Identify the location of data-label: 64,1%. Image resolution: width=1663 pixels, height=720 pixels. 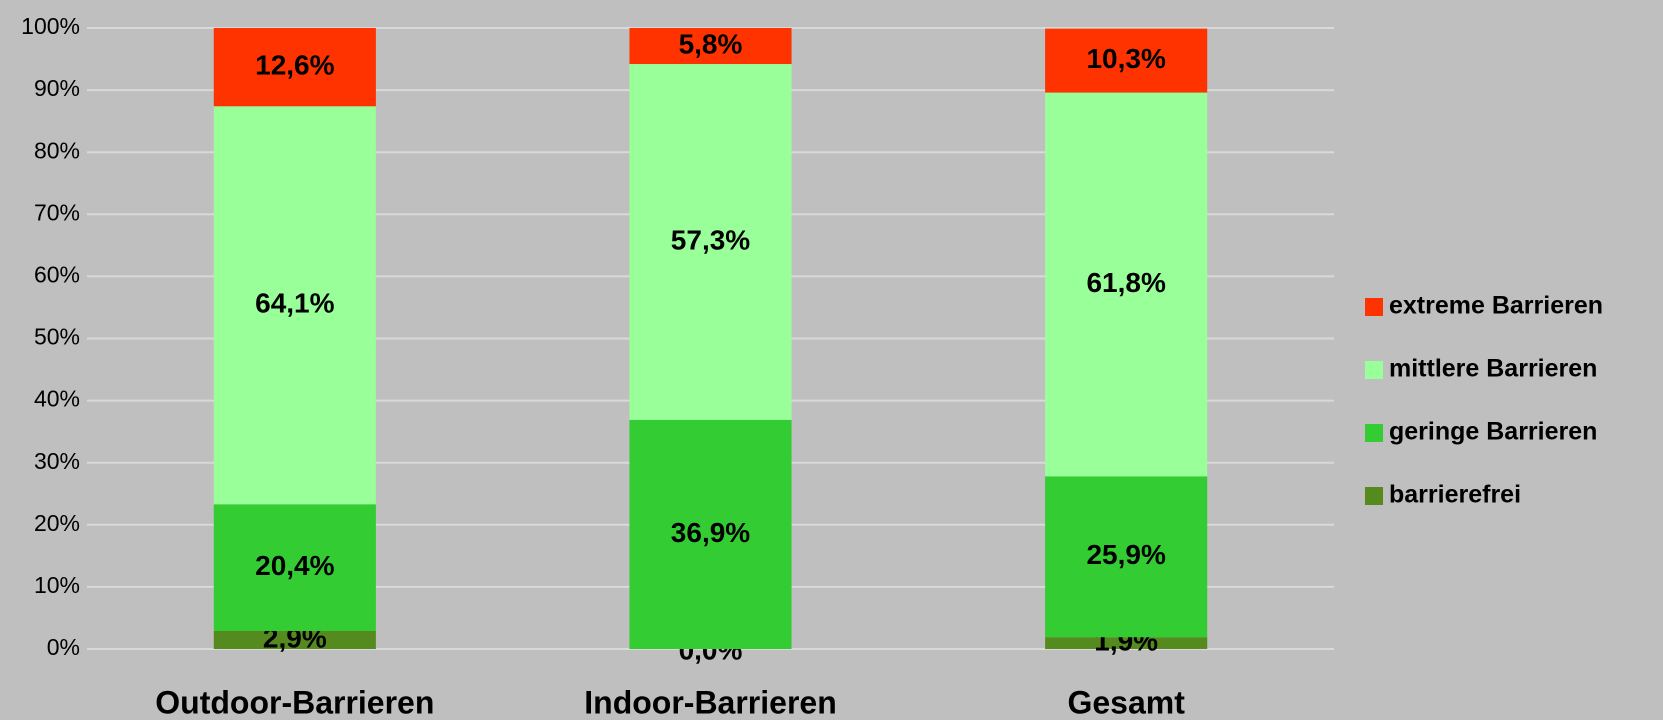
(294, 303).